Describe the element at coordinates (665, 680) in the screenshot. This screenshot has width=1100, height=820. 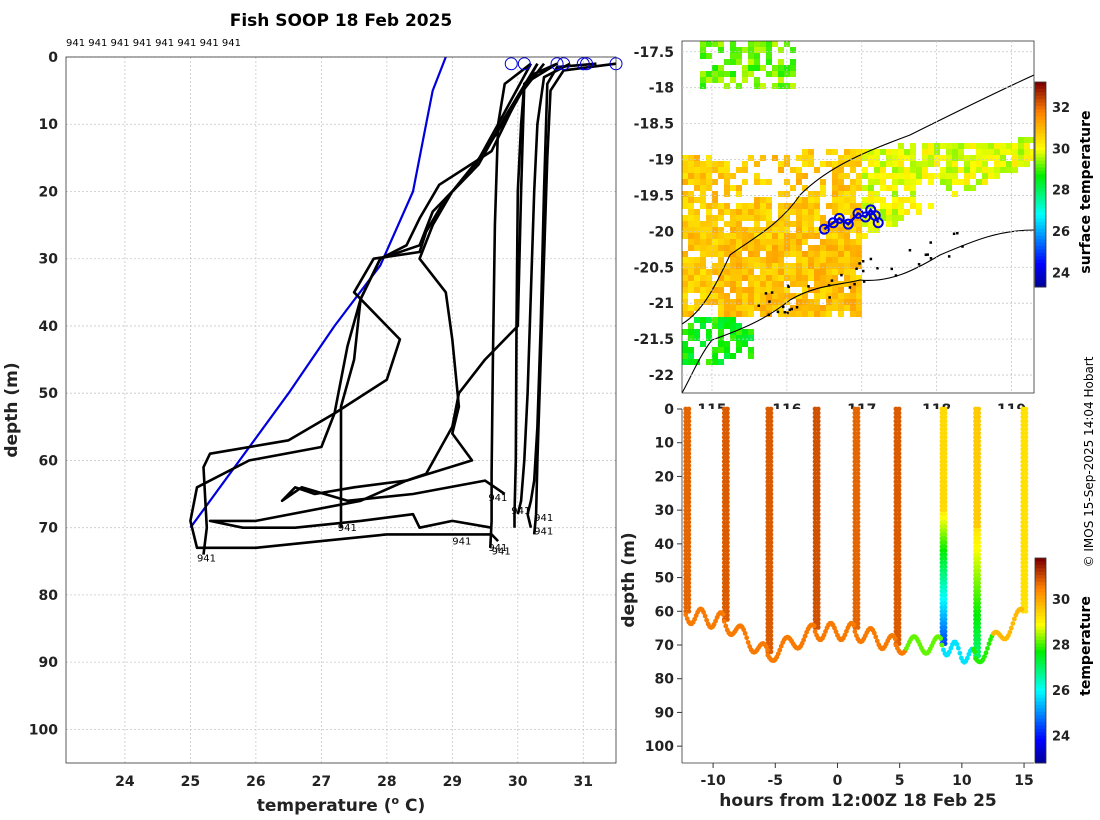
I see `section-y-tick-label: 80` at that location.